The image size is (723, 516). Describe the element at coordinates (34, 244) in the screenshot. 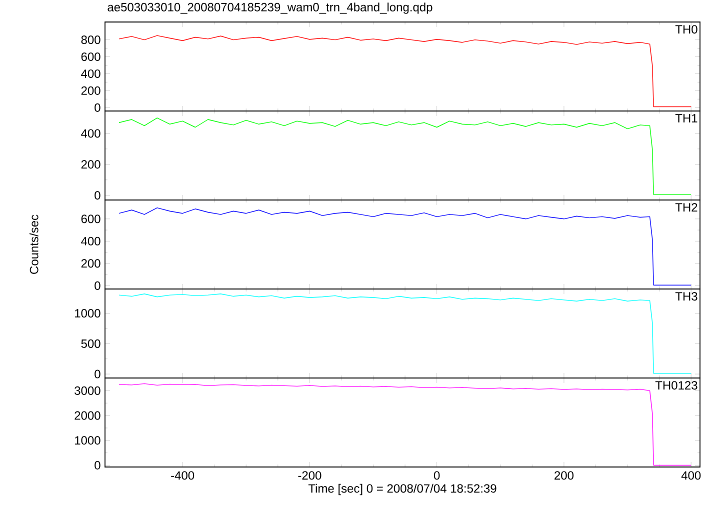

I see `y-axis-title: Counts/sec` at that location.